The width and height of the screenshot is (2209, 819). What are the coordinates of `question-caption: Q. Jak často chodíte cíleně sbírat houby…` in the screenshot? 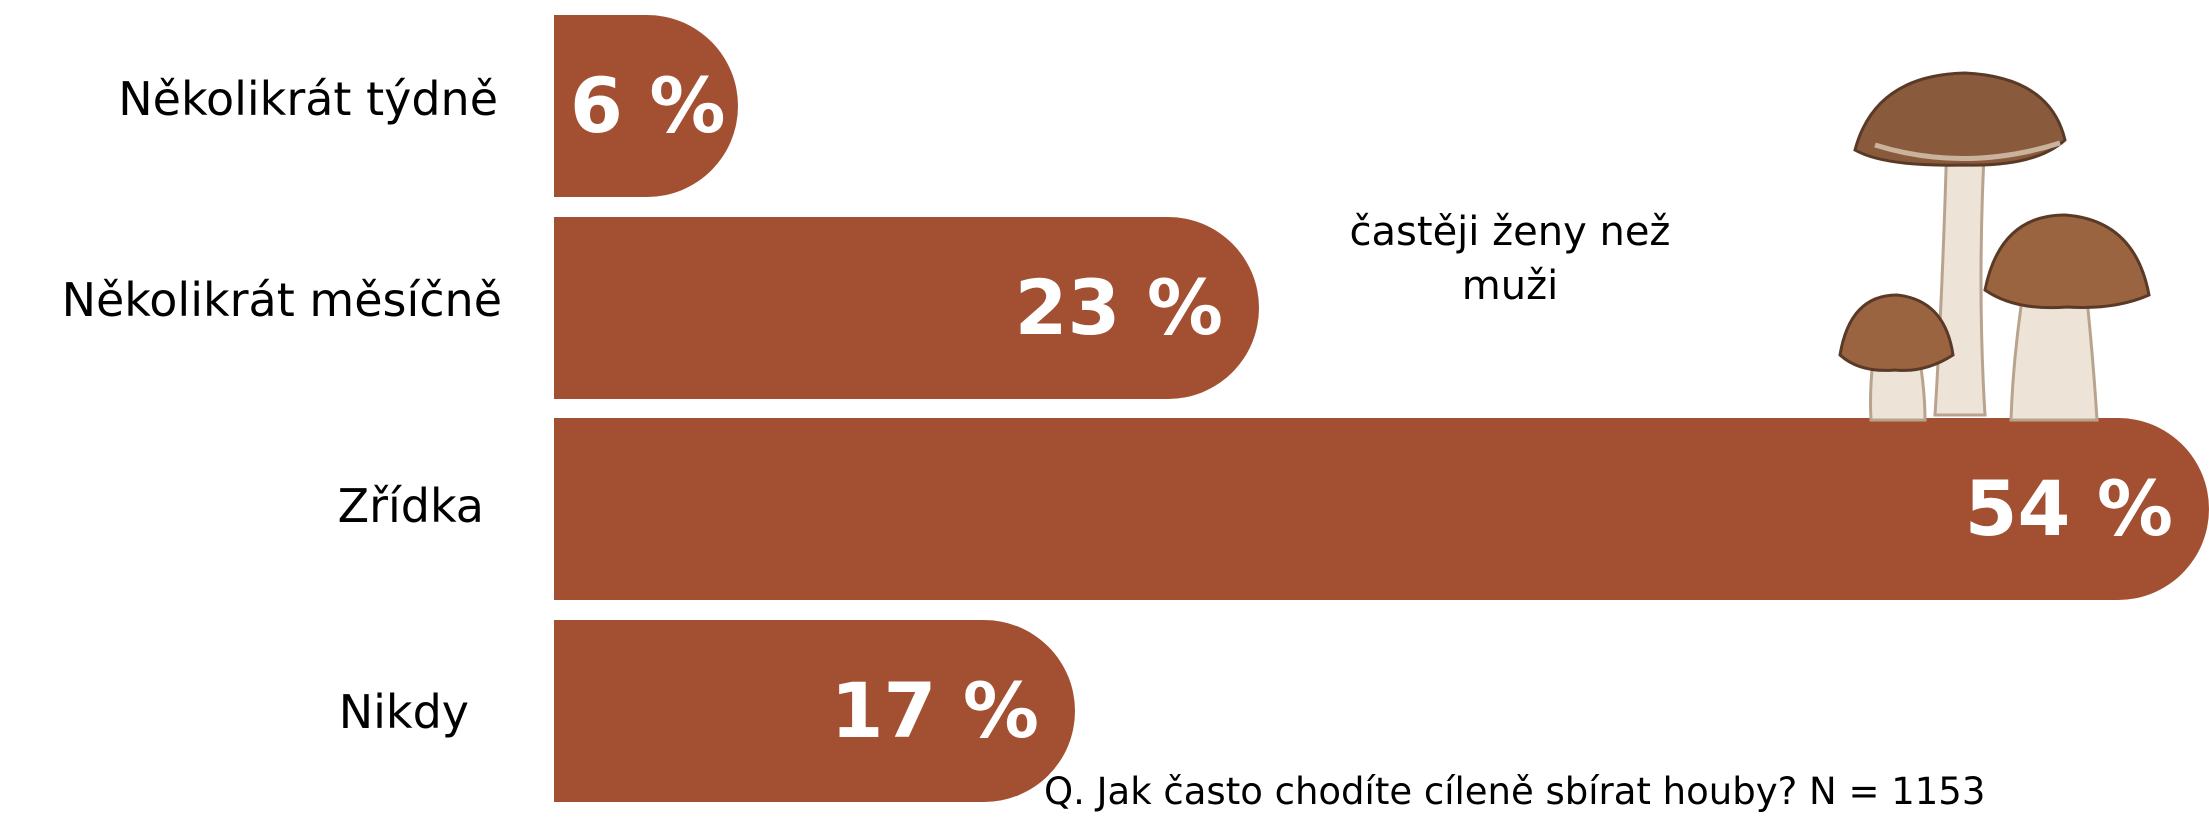 It's located at (1515, 791).